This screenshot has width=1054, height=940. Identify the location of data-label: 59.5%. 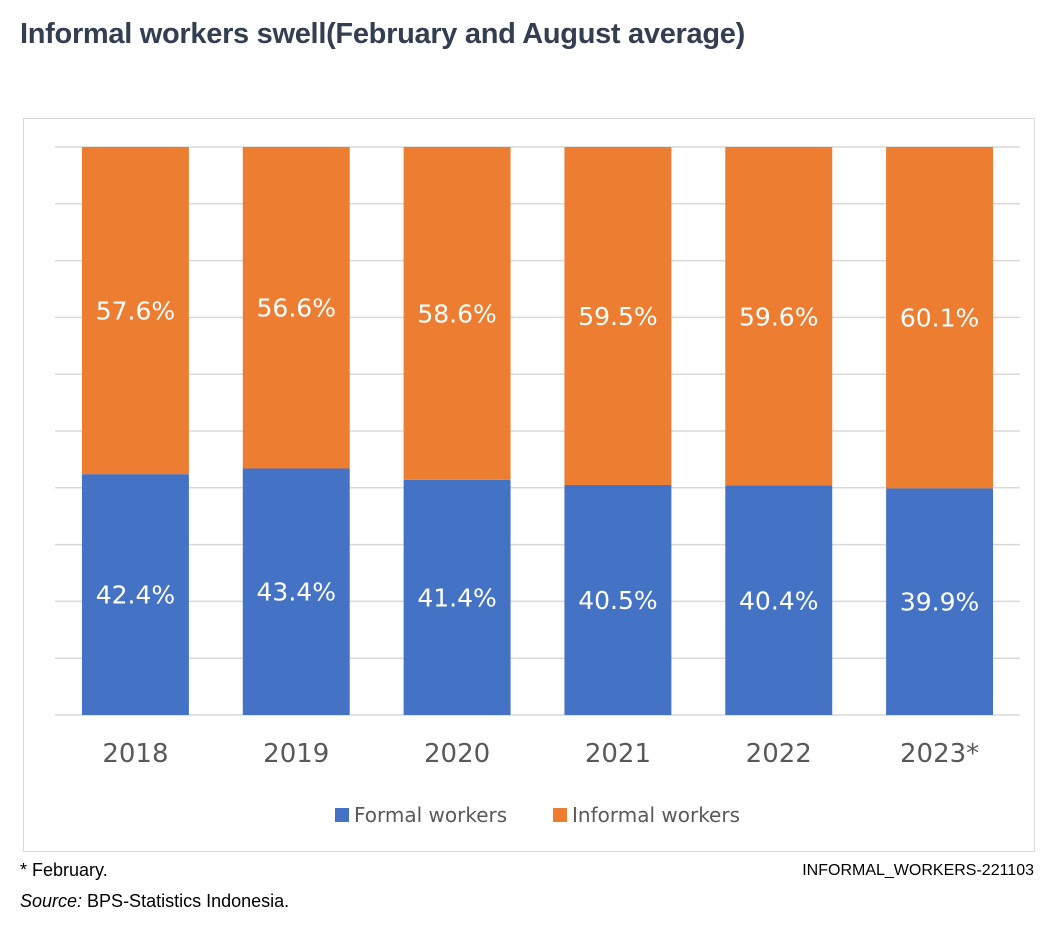
(617, 316).